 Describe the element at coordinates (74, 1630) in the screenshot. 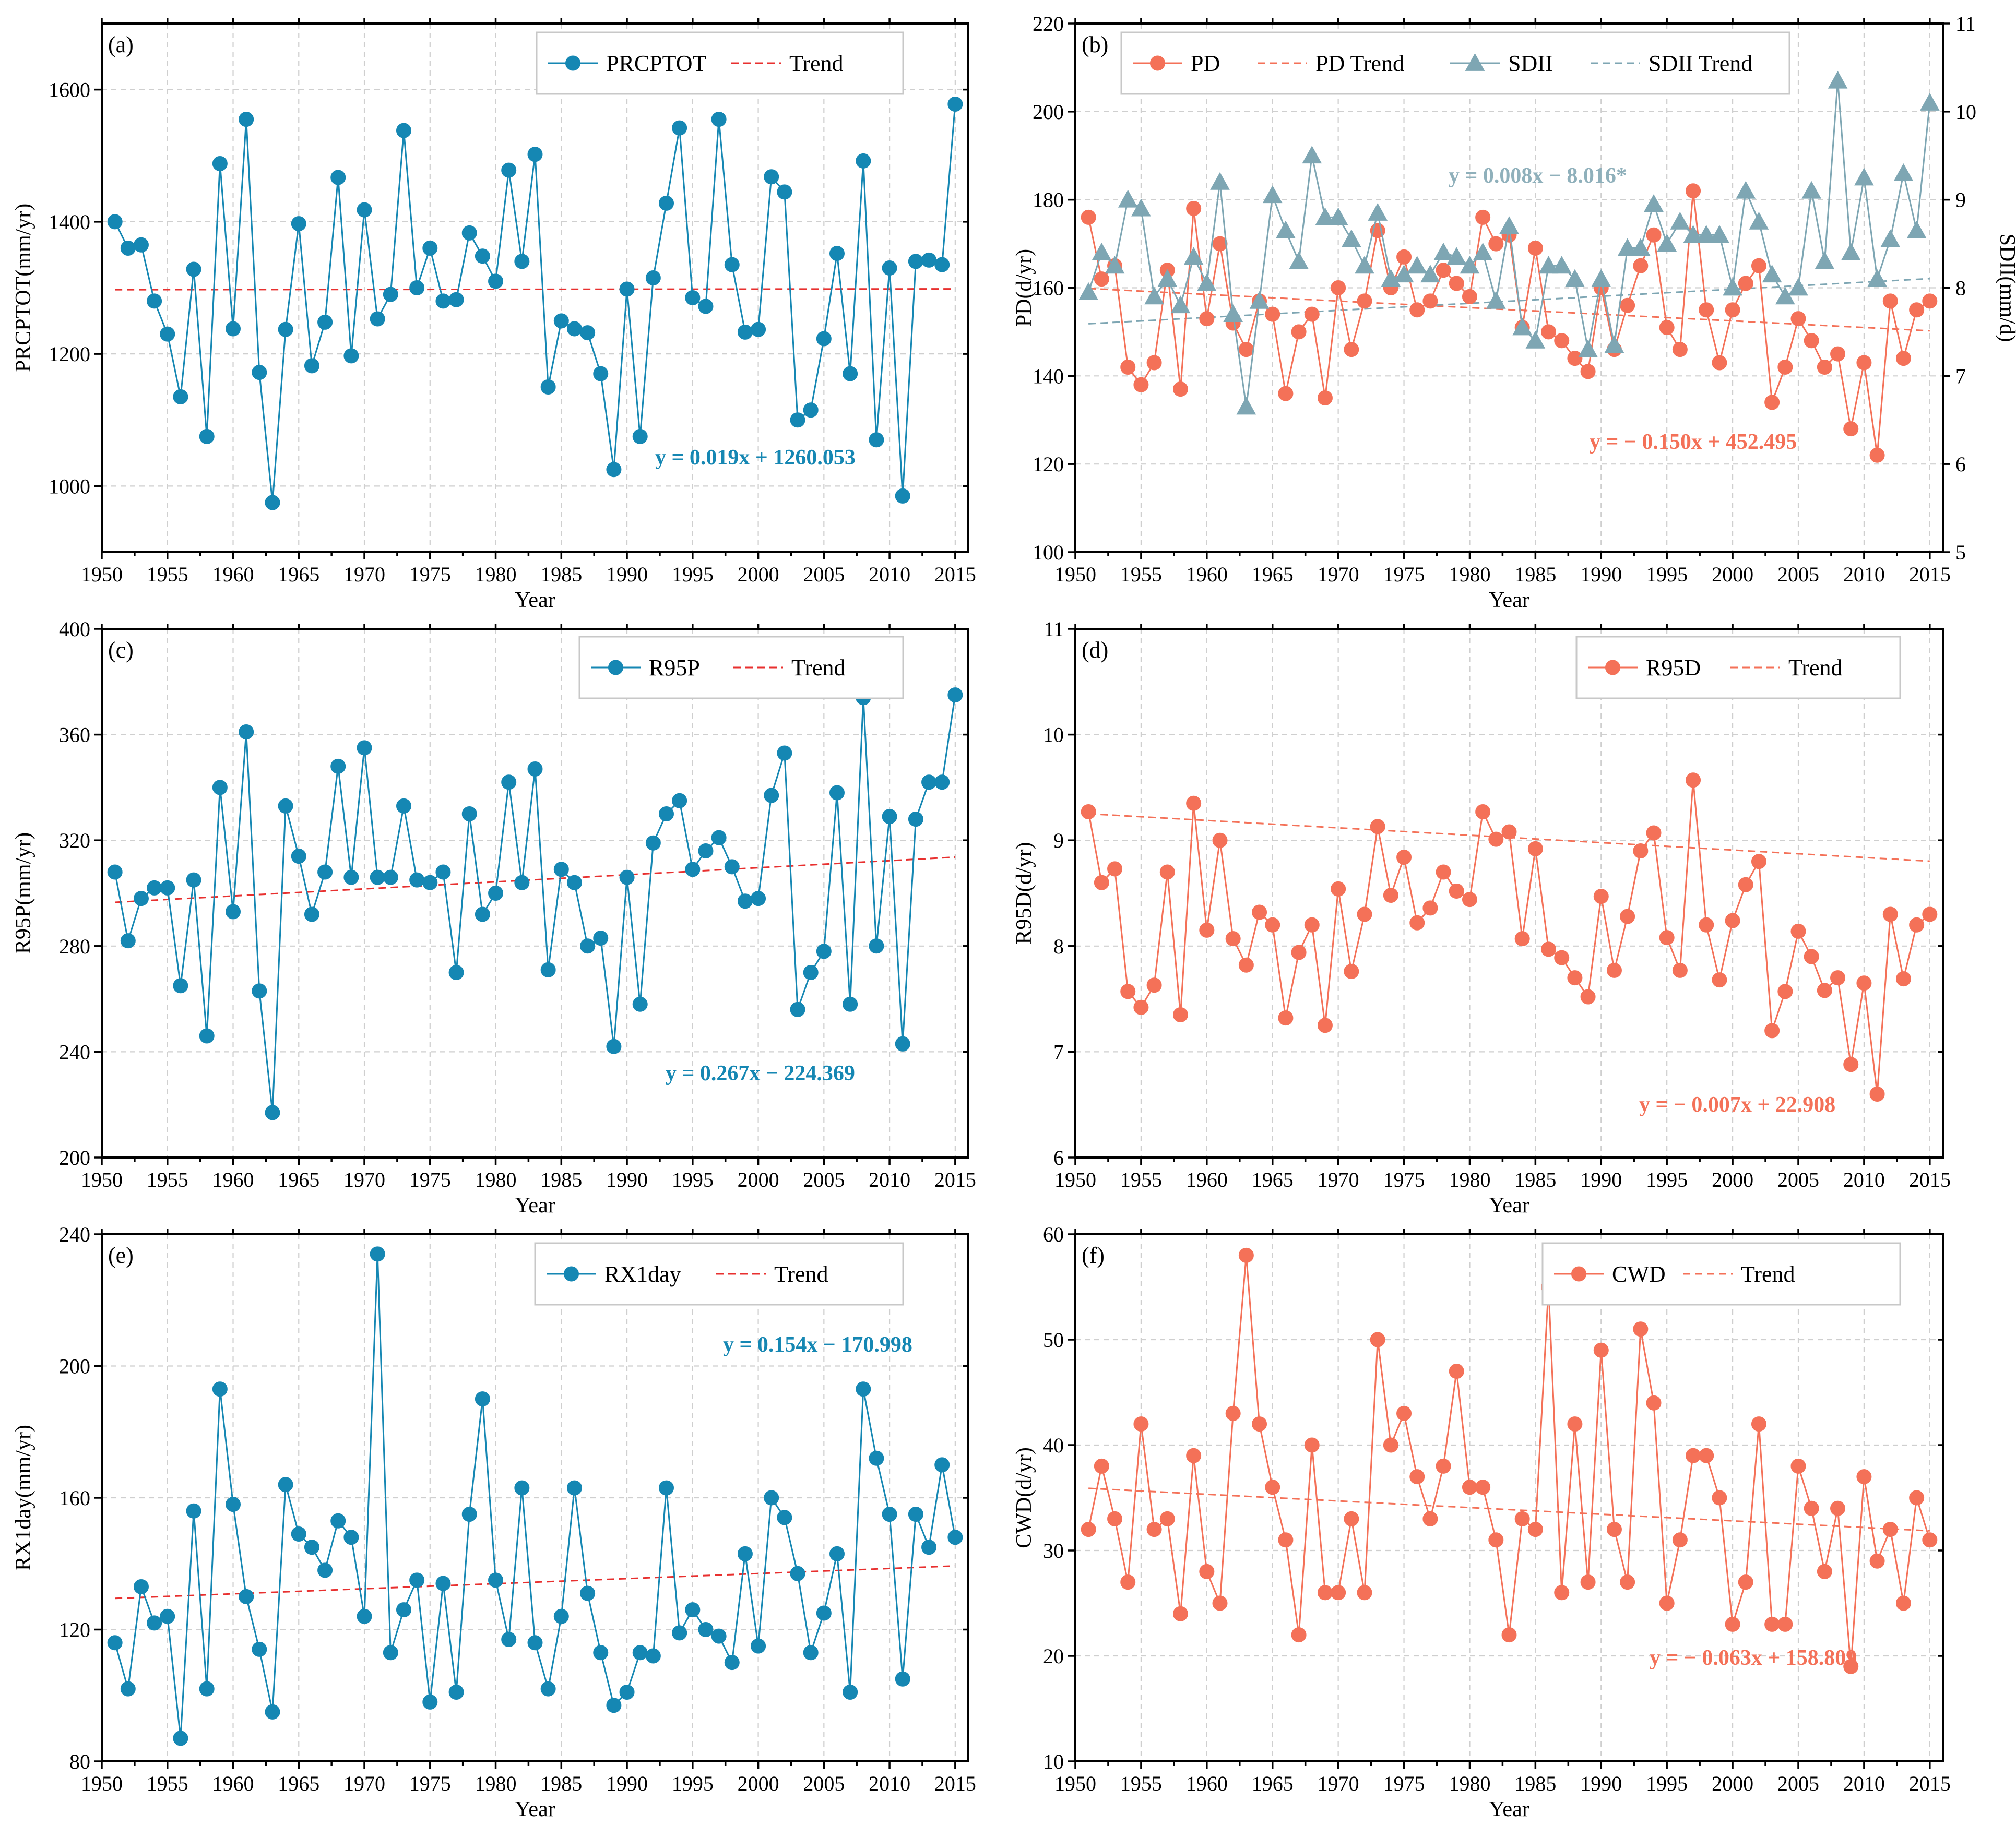

I see `y-tick-label: 120` at that location.